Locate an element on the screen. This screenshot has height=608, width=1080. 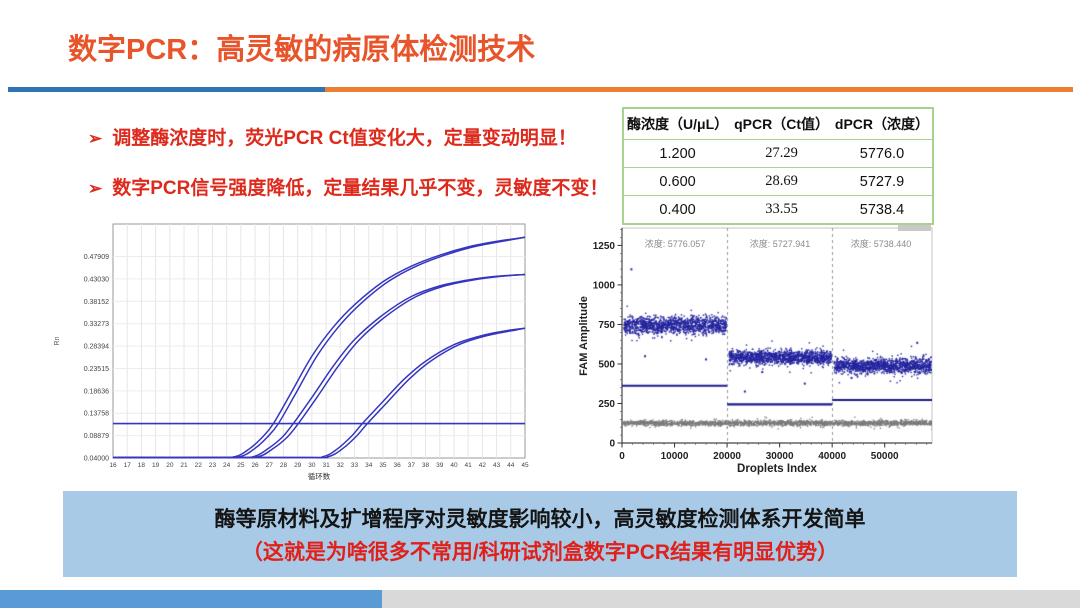
qpcr-y-tick-label: 0.43030 is located at coordinates (96, 279).